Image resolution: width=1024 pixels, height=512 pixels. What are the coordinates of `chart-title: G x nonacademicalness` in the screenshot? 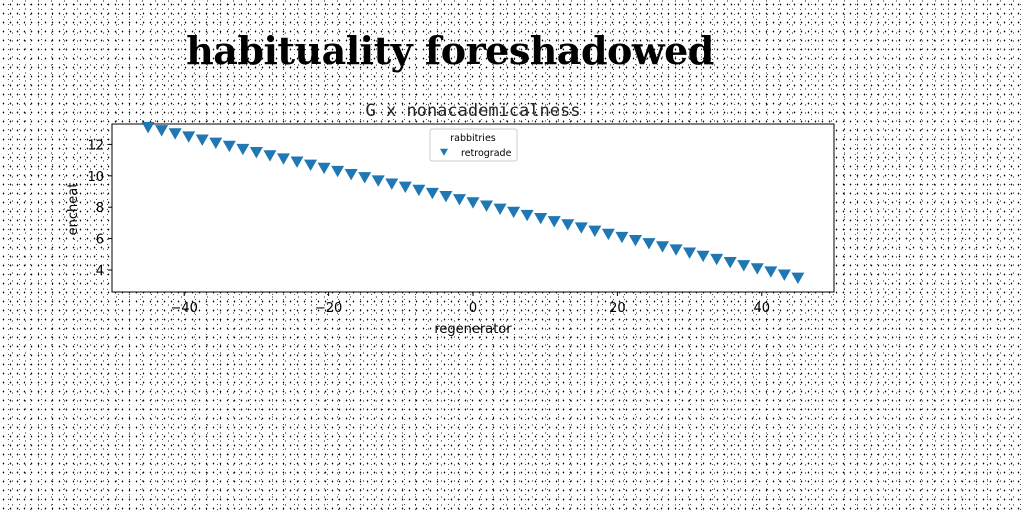 It's located at (473, 111).